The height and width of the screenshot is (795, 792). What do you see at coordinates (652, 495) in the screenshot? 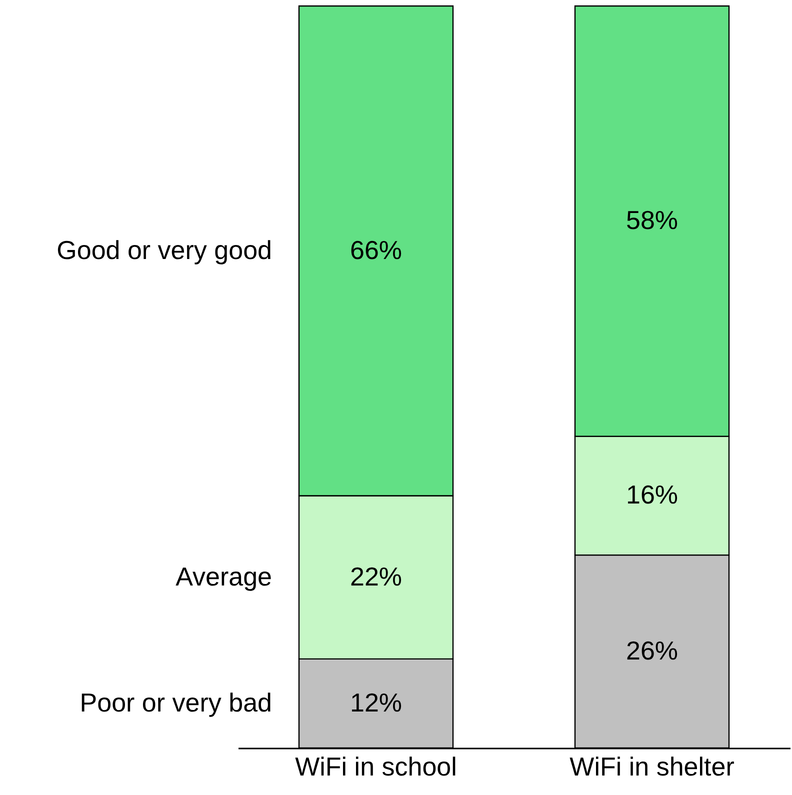
I see `data-label: 16%` at bounding box center [652, 495].